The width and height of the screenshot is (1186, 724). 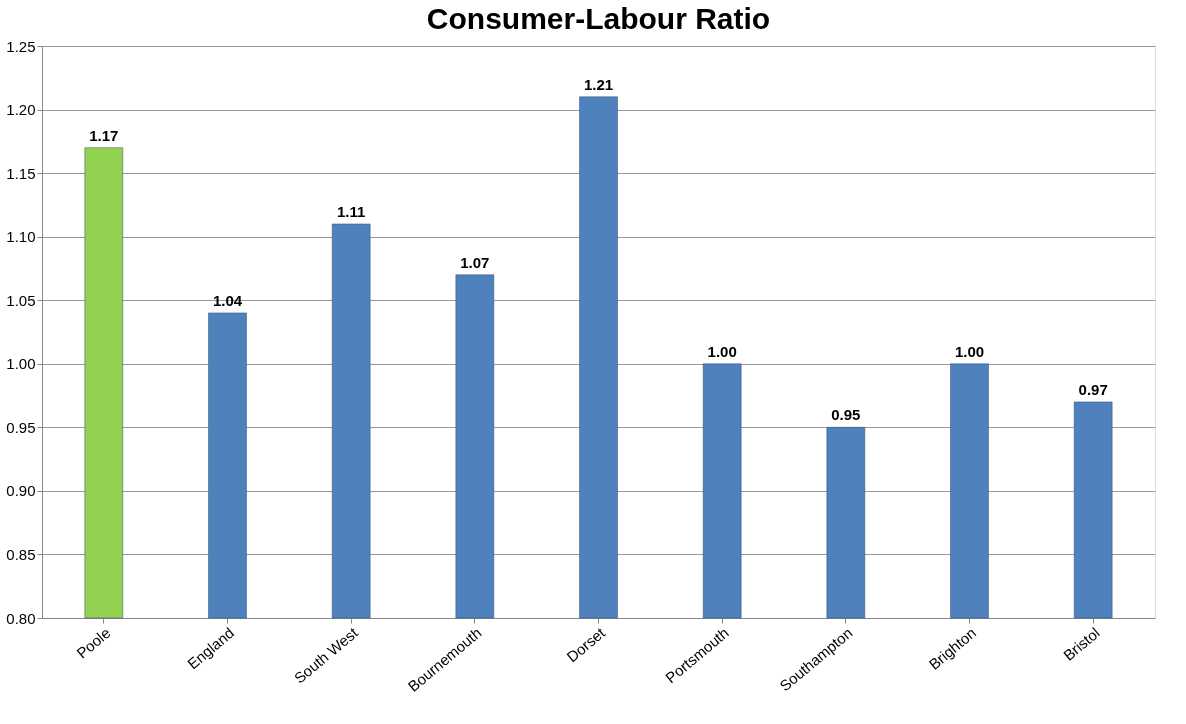 What do you see at coordinates (21, 427) in the screenshot?
I see `y-tick-label: 0.95` at bounding box center [21, 427].